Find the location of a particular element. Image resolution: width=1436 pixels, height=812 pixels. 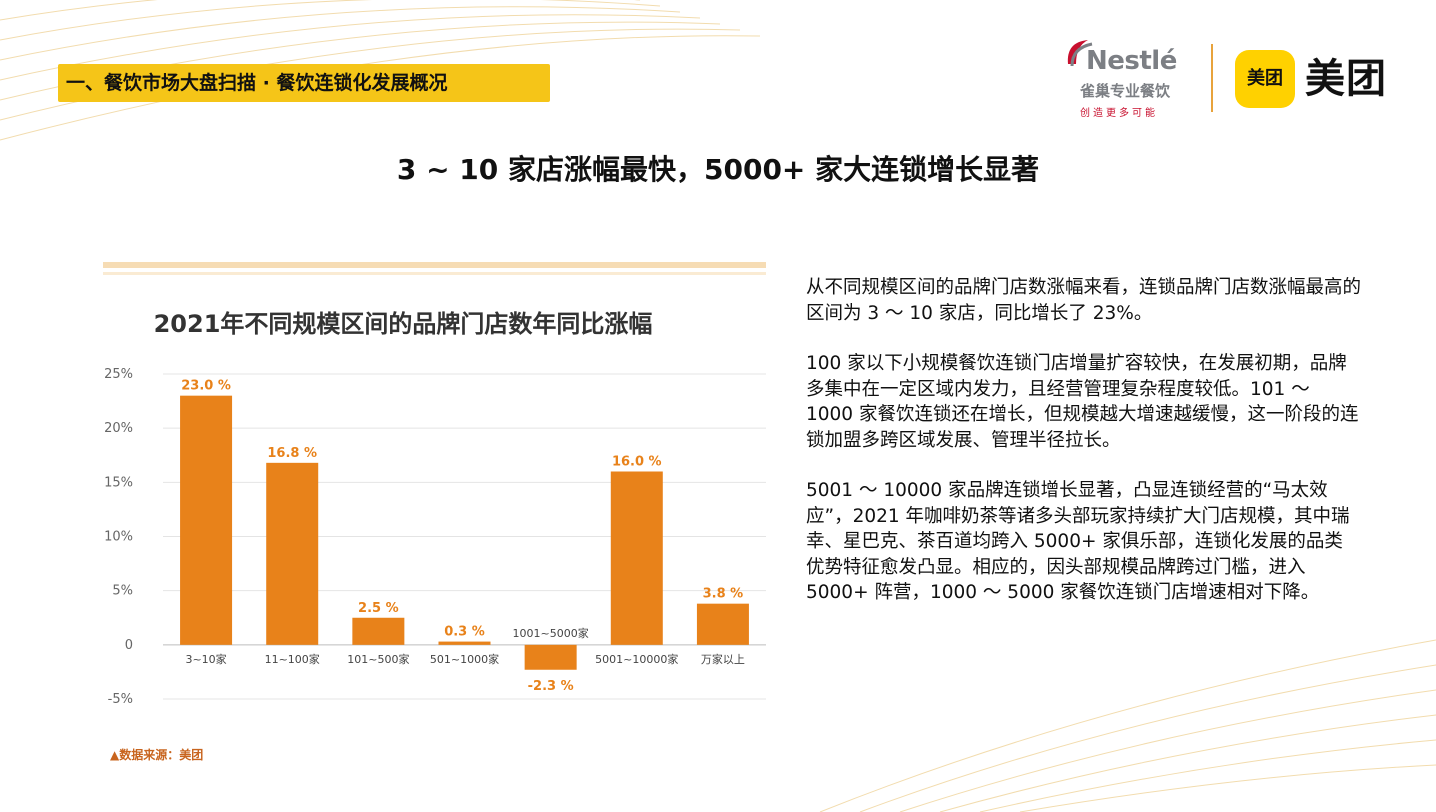

y-tick-label: 20% is located at coordinates (118, 428).